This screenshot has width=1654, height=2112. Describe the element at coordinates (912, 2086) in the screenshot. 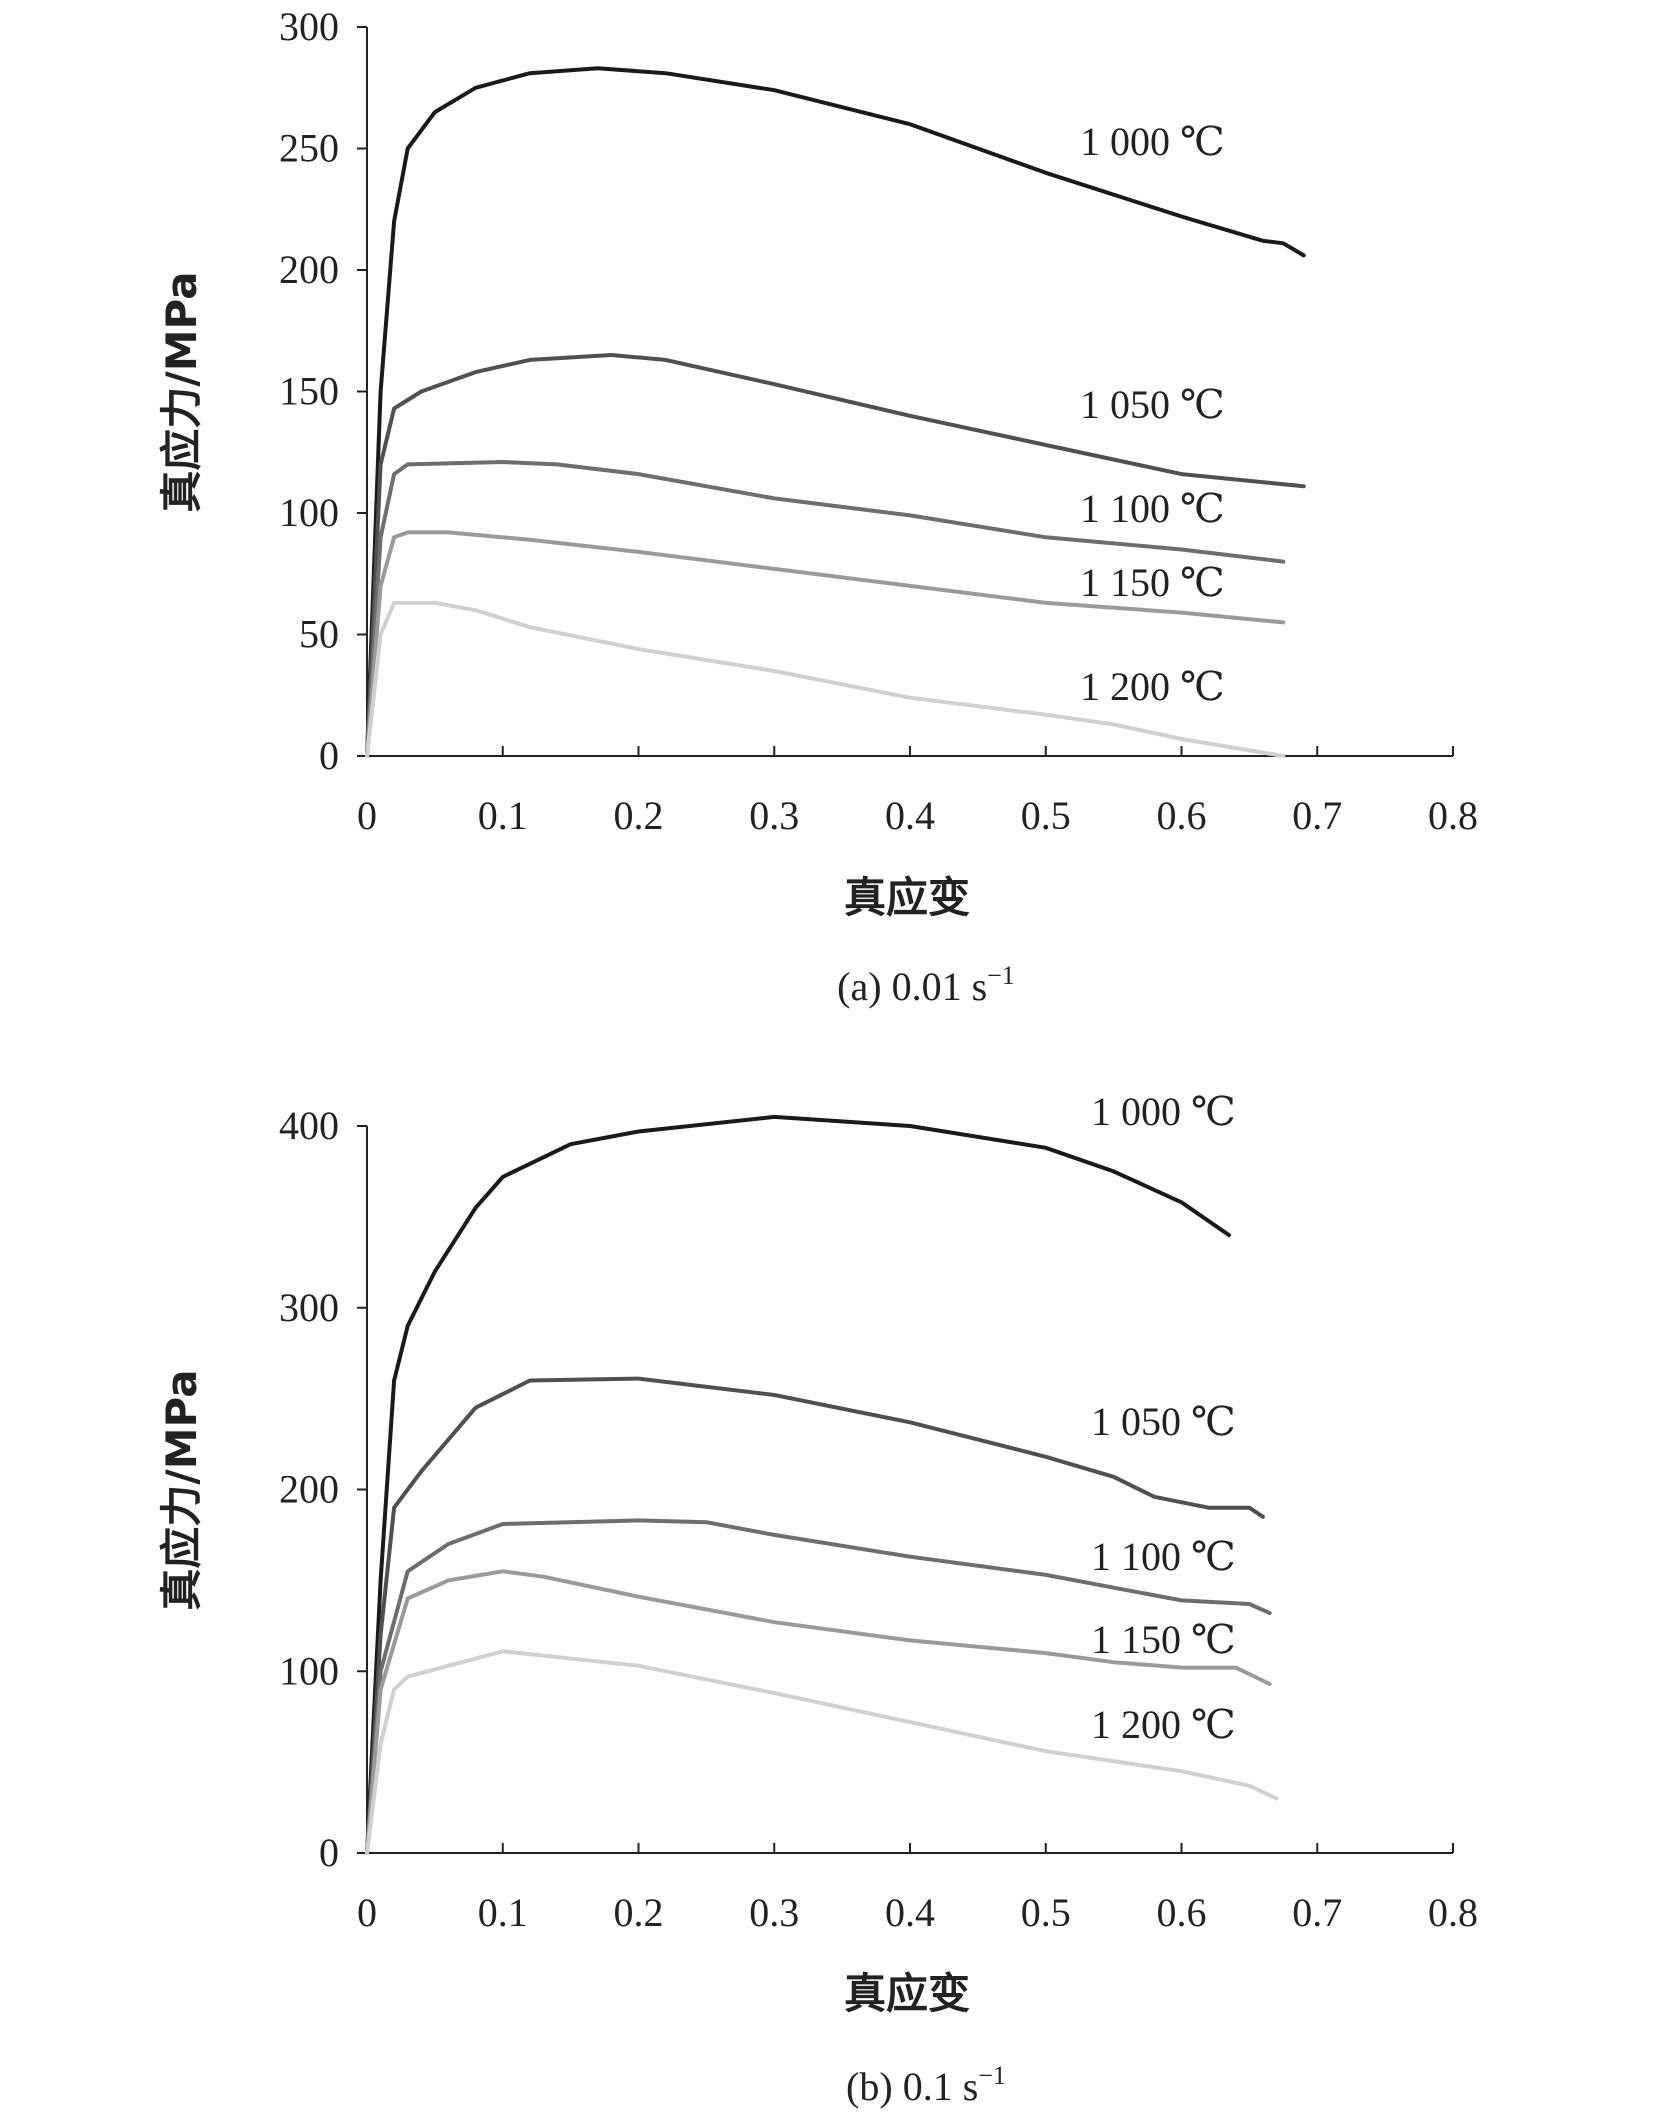

I see `caption-text: (b) 0.1 s` at that location.